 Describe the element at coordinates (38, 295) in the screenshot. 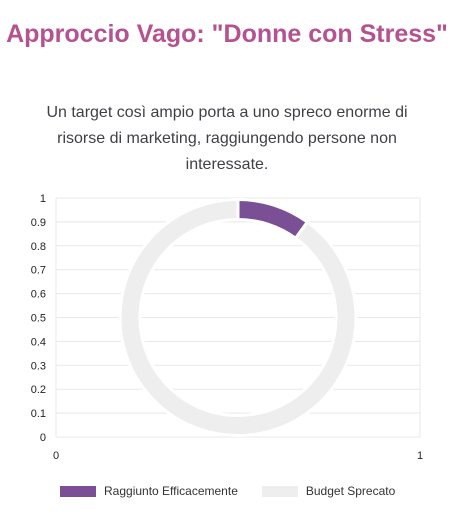

I see `y-tick-label: 0.6` at that location.